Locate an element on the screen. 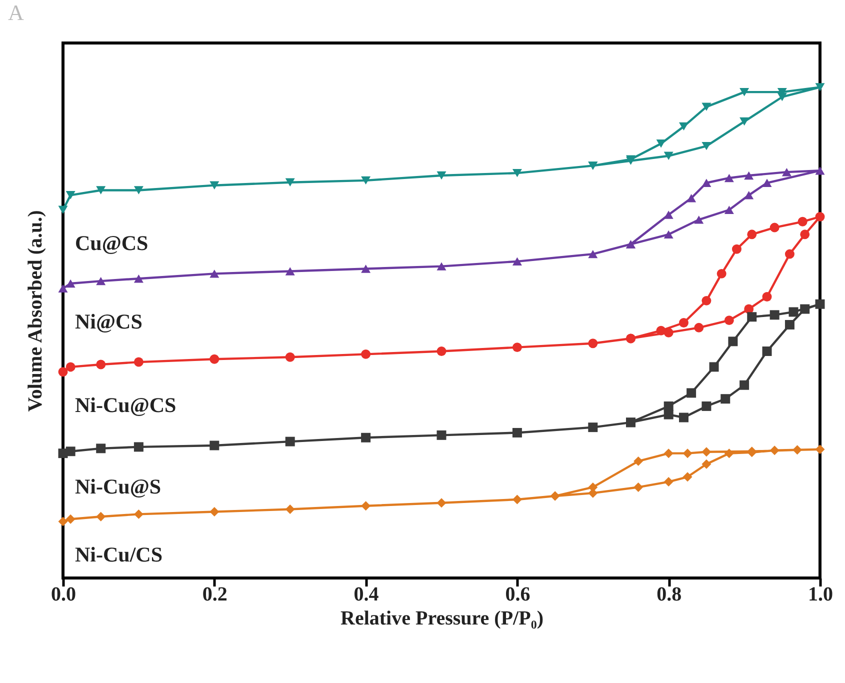 The width and height of the screenshot is (845, 683). x-axis-title: Relative Pressure (P/P₀) is located at coordinates (442, 619).